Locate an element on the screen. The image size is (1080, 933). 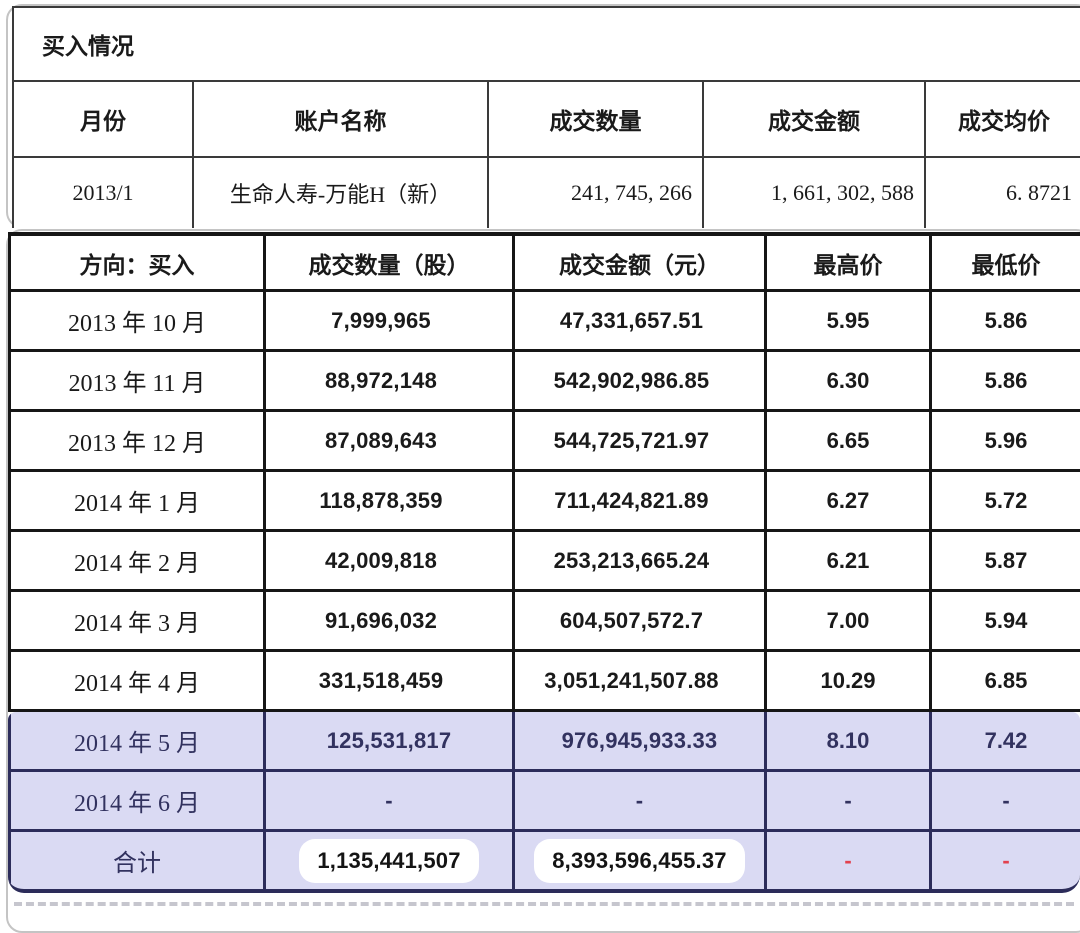
page-break-dashed-line is located at coordinates (544, 904).